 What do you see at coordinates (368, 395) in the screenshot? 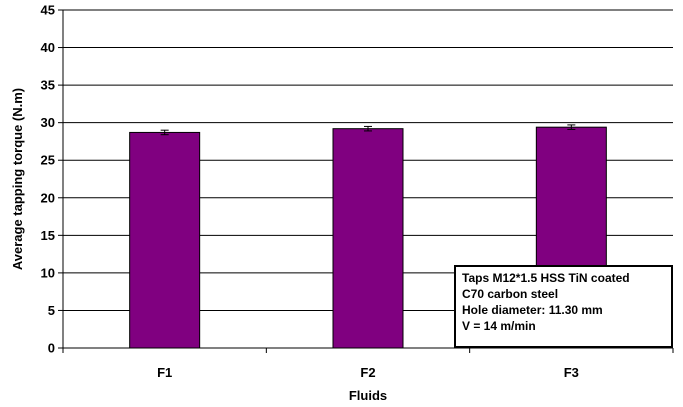
I see `x-axis-title: Fluids` at bounding box center [368, 395].